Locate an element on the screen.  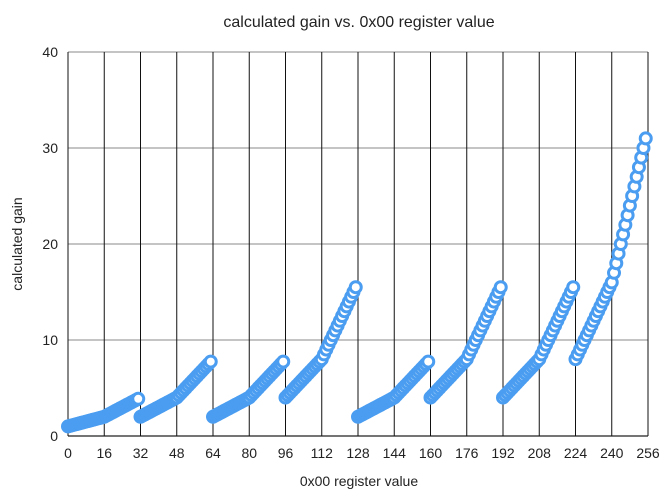
x-tick-label: 96 is located at coordinates (286, 453).